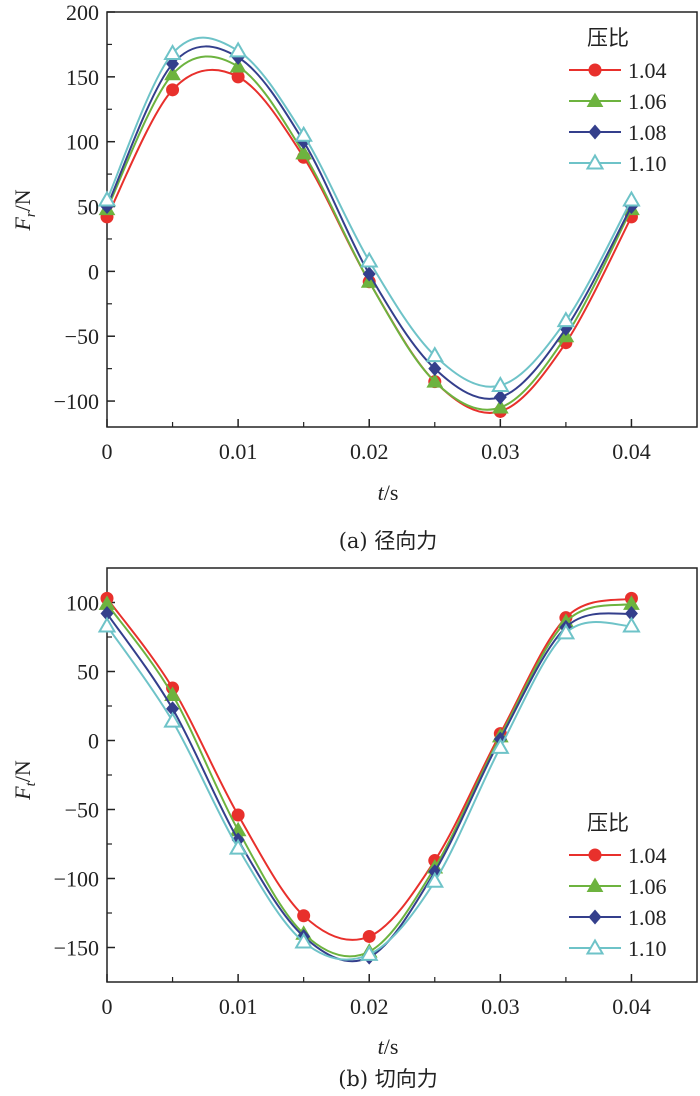 The height and width of the screenshot is (1096, 700). What do you see at coordinates (93, 271) in the screenshot?
I see `y-tick-label: 0` at bounding box center [93, 271].